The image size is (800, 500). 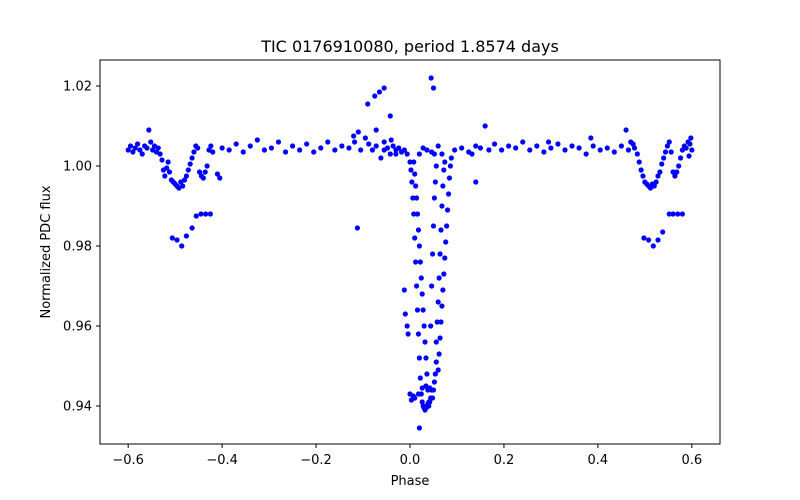 I want to click on x-tick-label: 0.4, so click(x=598, y=460).